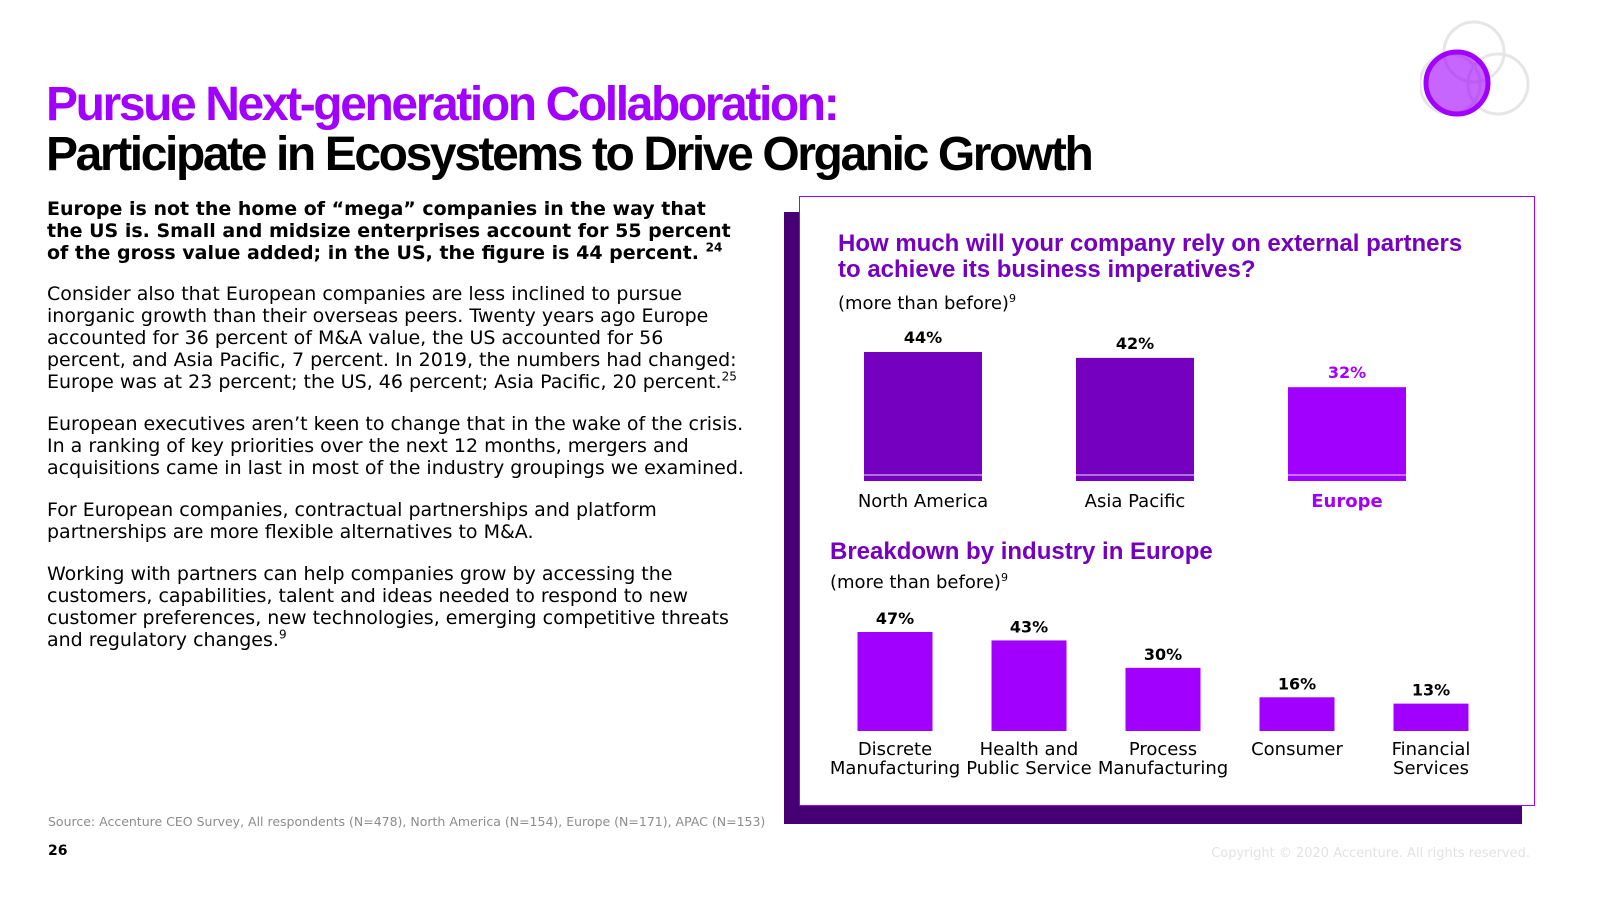  I want to click on industry-value-label: 43%, so click(1029, 626).